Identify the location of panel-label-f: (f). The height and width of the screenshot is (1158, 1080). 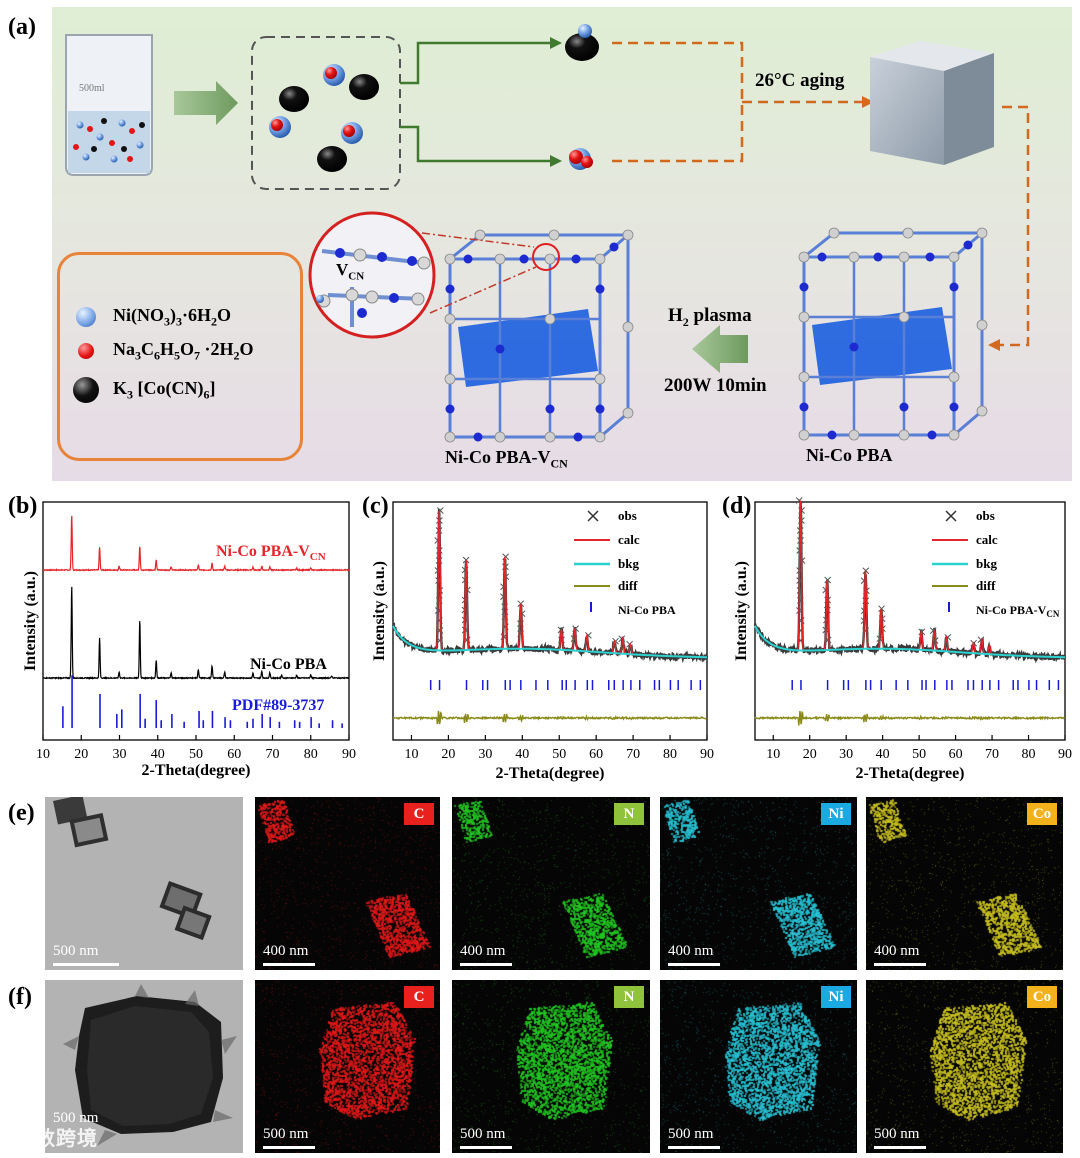
(20, 997).